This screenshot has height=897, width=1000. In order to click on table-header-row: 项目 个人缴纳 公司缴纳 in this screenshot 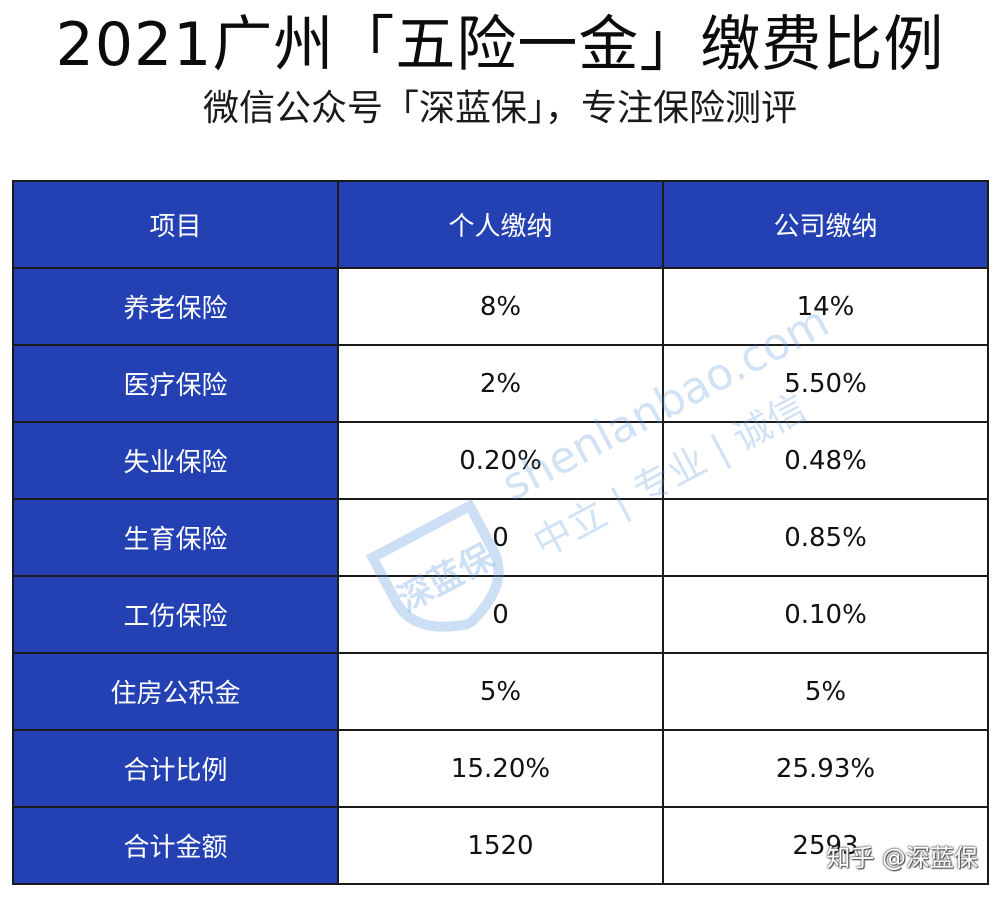, I will do `click(500, 224)`.